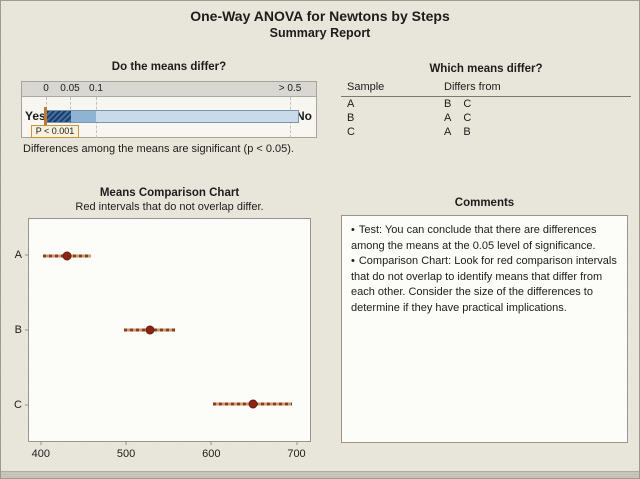  I want to click on report-subtitle: Summary Report, so click(320, 33).